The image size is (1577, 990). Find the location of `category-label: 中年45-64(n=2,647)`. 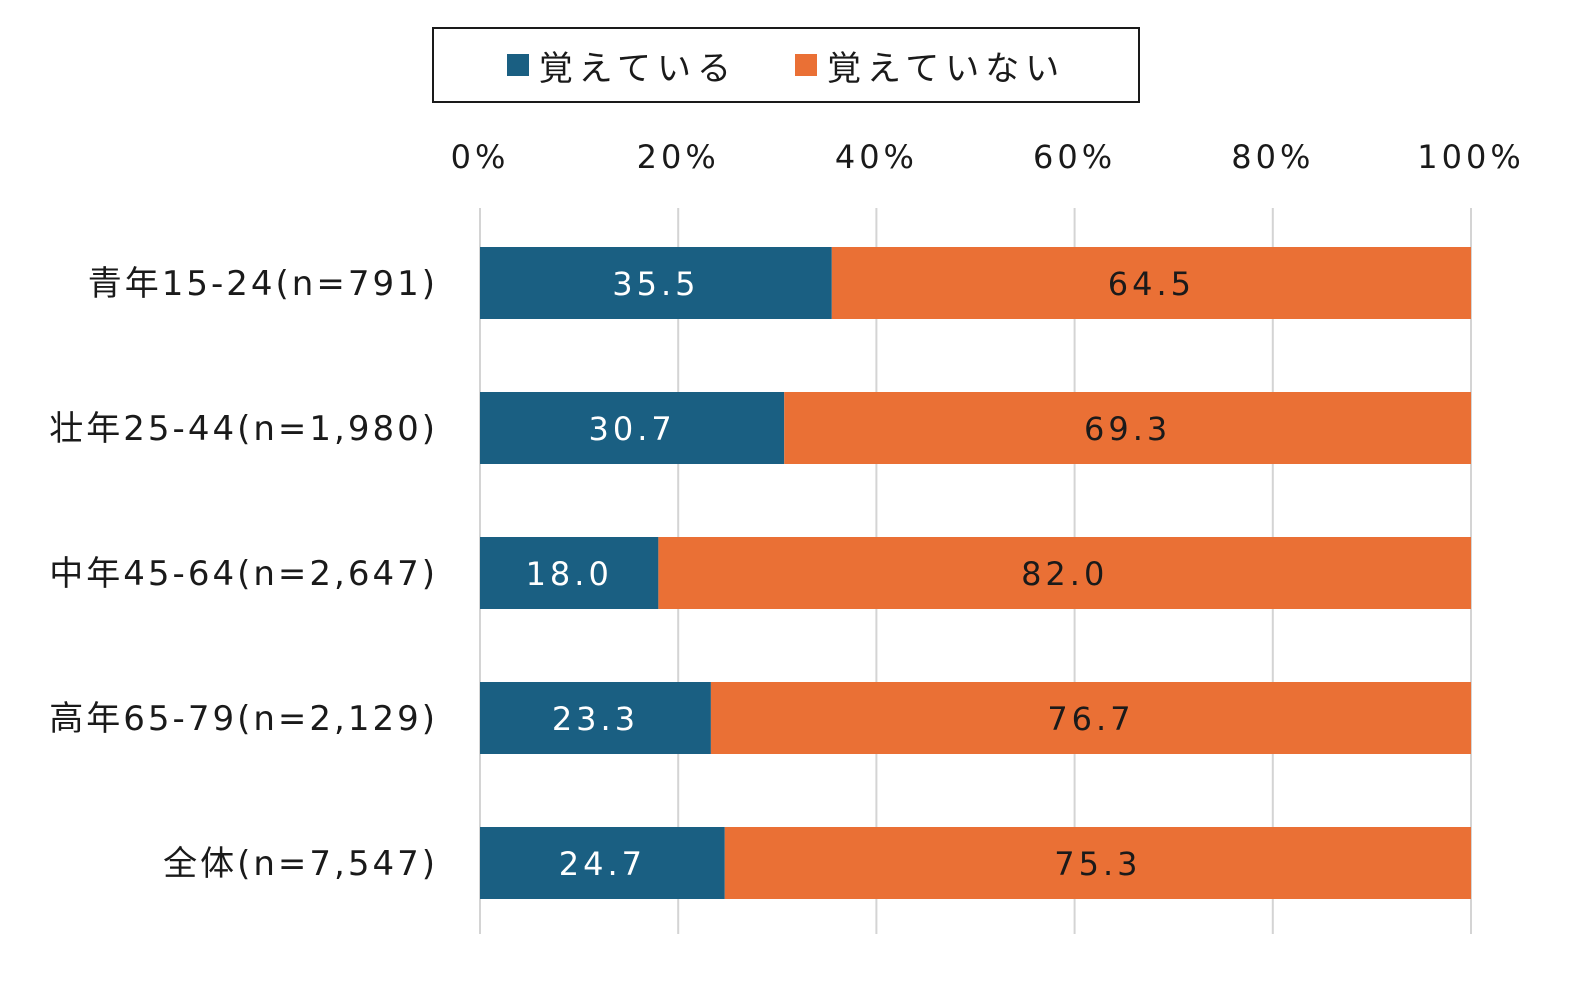

category-label: 中年45-64(n=2,647) is located at coordinates (243, 574).